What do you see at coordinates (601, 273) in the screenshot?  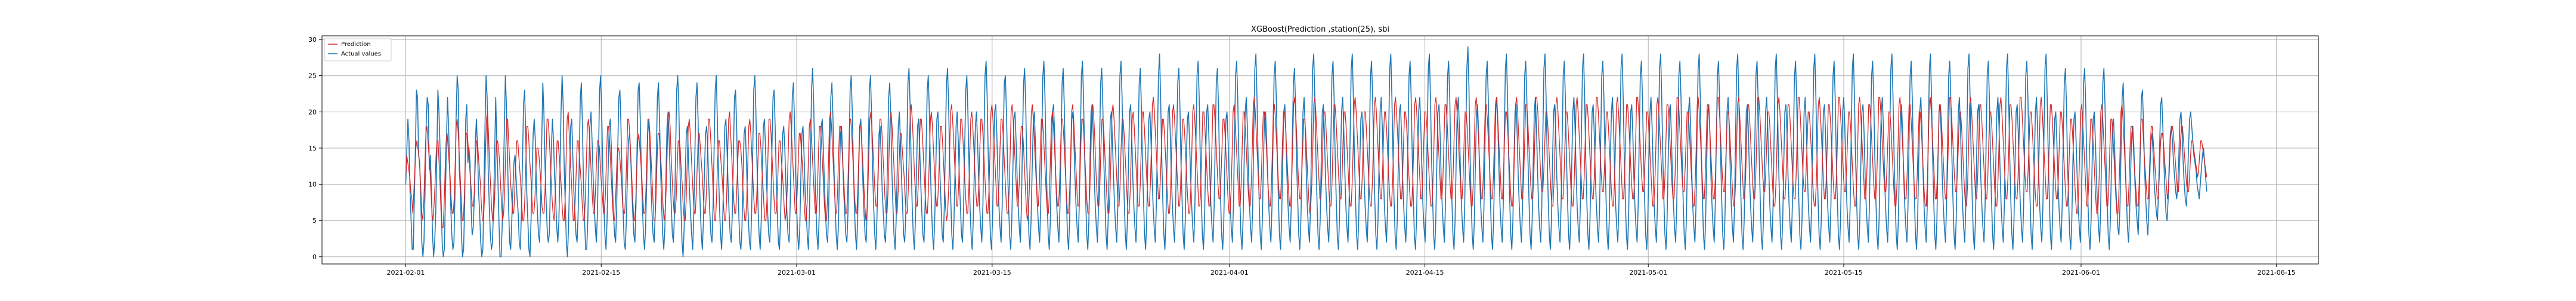 I see `x-tick-label: 2021-02-15` at bounding box center [601, 273].